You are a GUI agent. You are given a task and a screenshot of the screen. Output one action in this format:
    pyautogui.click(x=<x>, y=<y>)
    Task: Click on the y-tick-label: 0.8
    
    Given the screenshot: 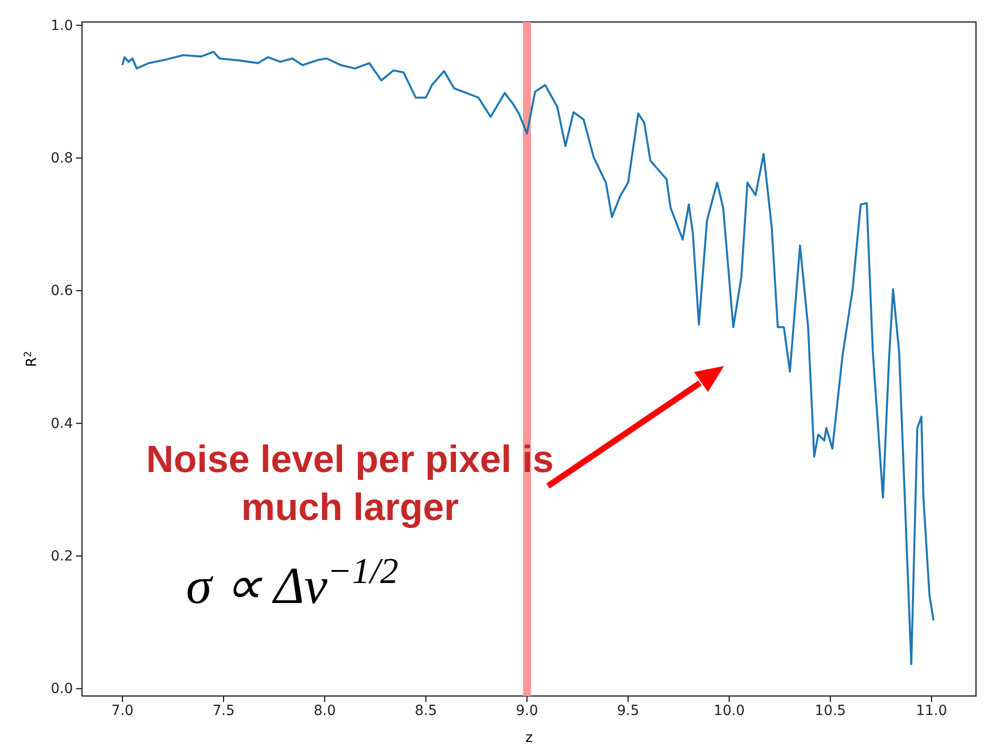 What is the action you would take?
    pyautogui.click(x=61, y=158)
    